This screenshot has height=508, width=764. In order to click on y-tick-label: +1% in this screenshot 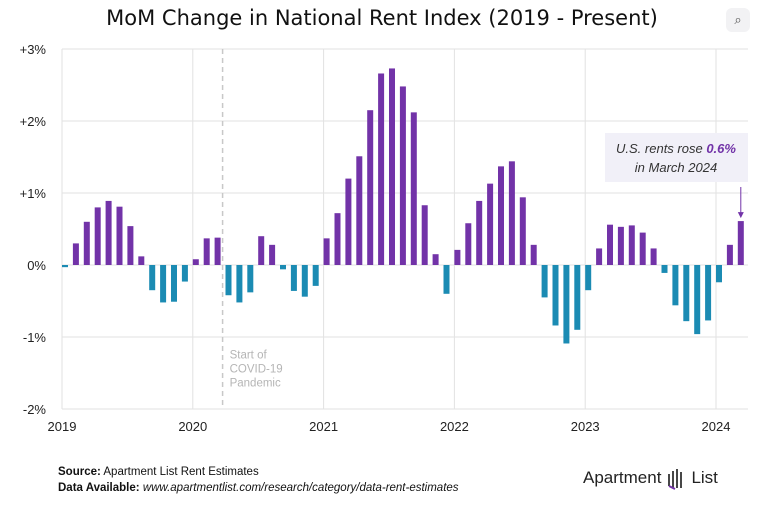, I will do `click(33, 193)`.